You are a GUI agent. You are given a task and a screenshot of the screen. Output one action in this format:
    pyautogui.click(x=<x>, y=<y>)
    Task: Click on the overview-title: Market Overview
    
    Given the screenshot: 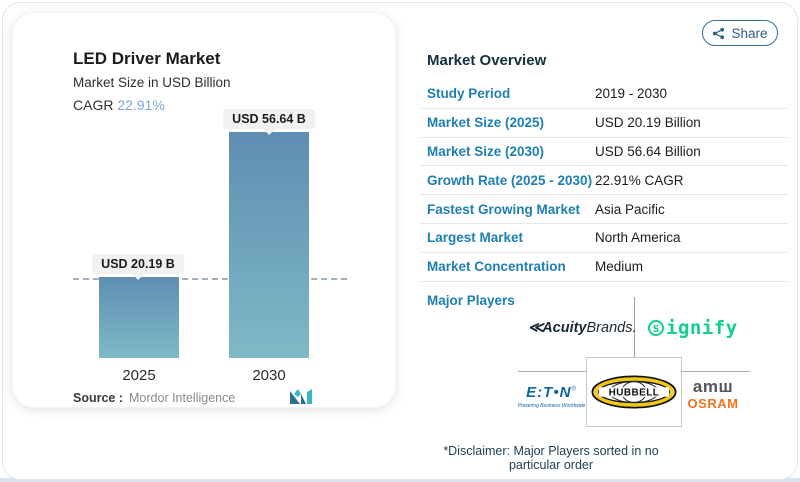 What is the action you would take?
    pyautogui.click(x=487, y=60)
    